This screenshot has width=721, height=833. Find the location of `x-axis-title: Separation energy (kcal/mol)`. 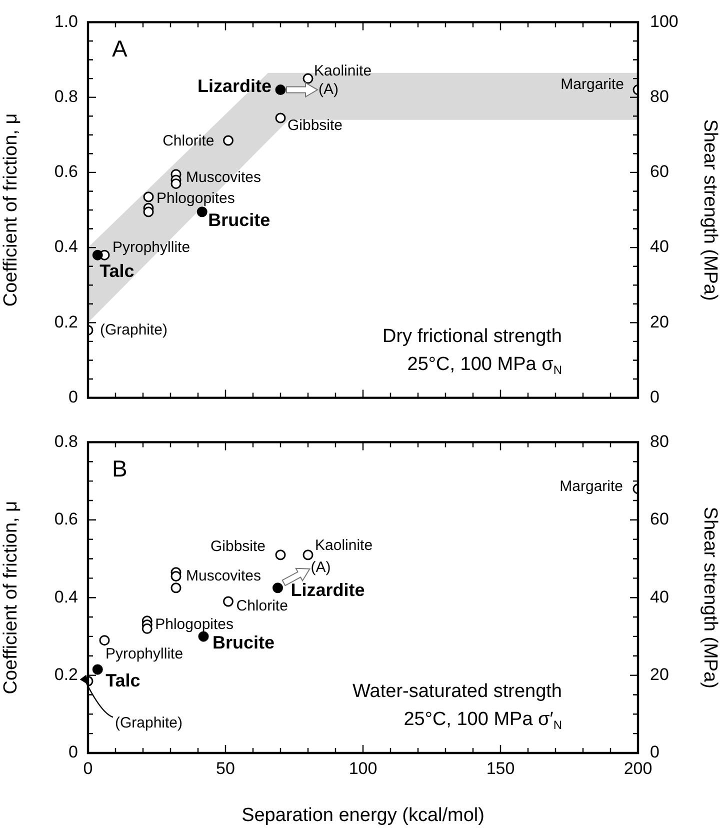

x-axis-title: Separation energy (kcal/mol) is located at coordinates (363, 815).